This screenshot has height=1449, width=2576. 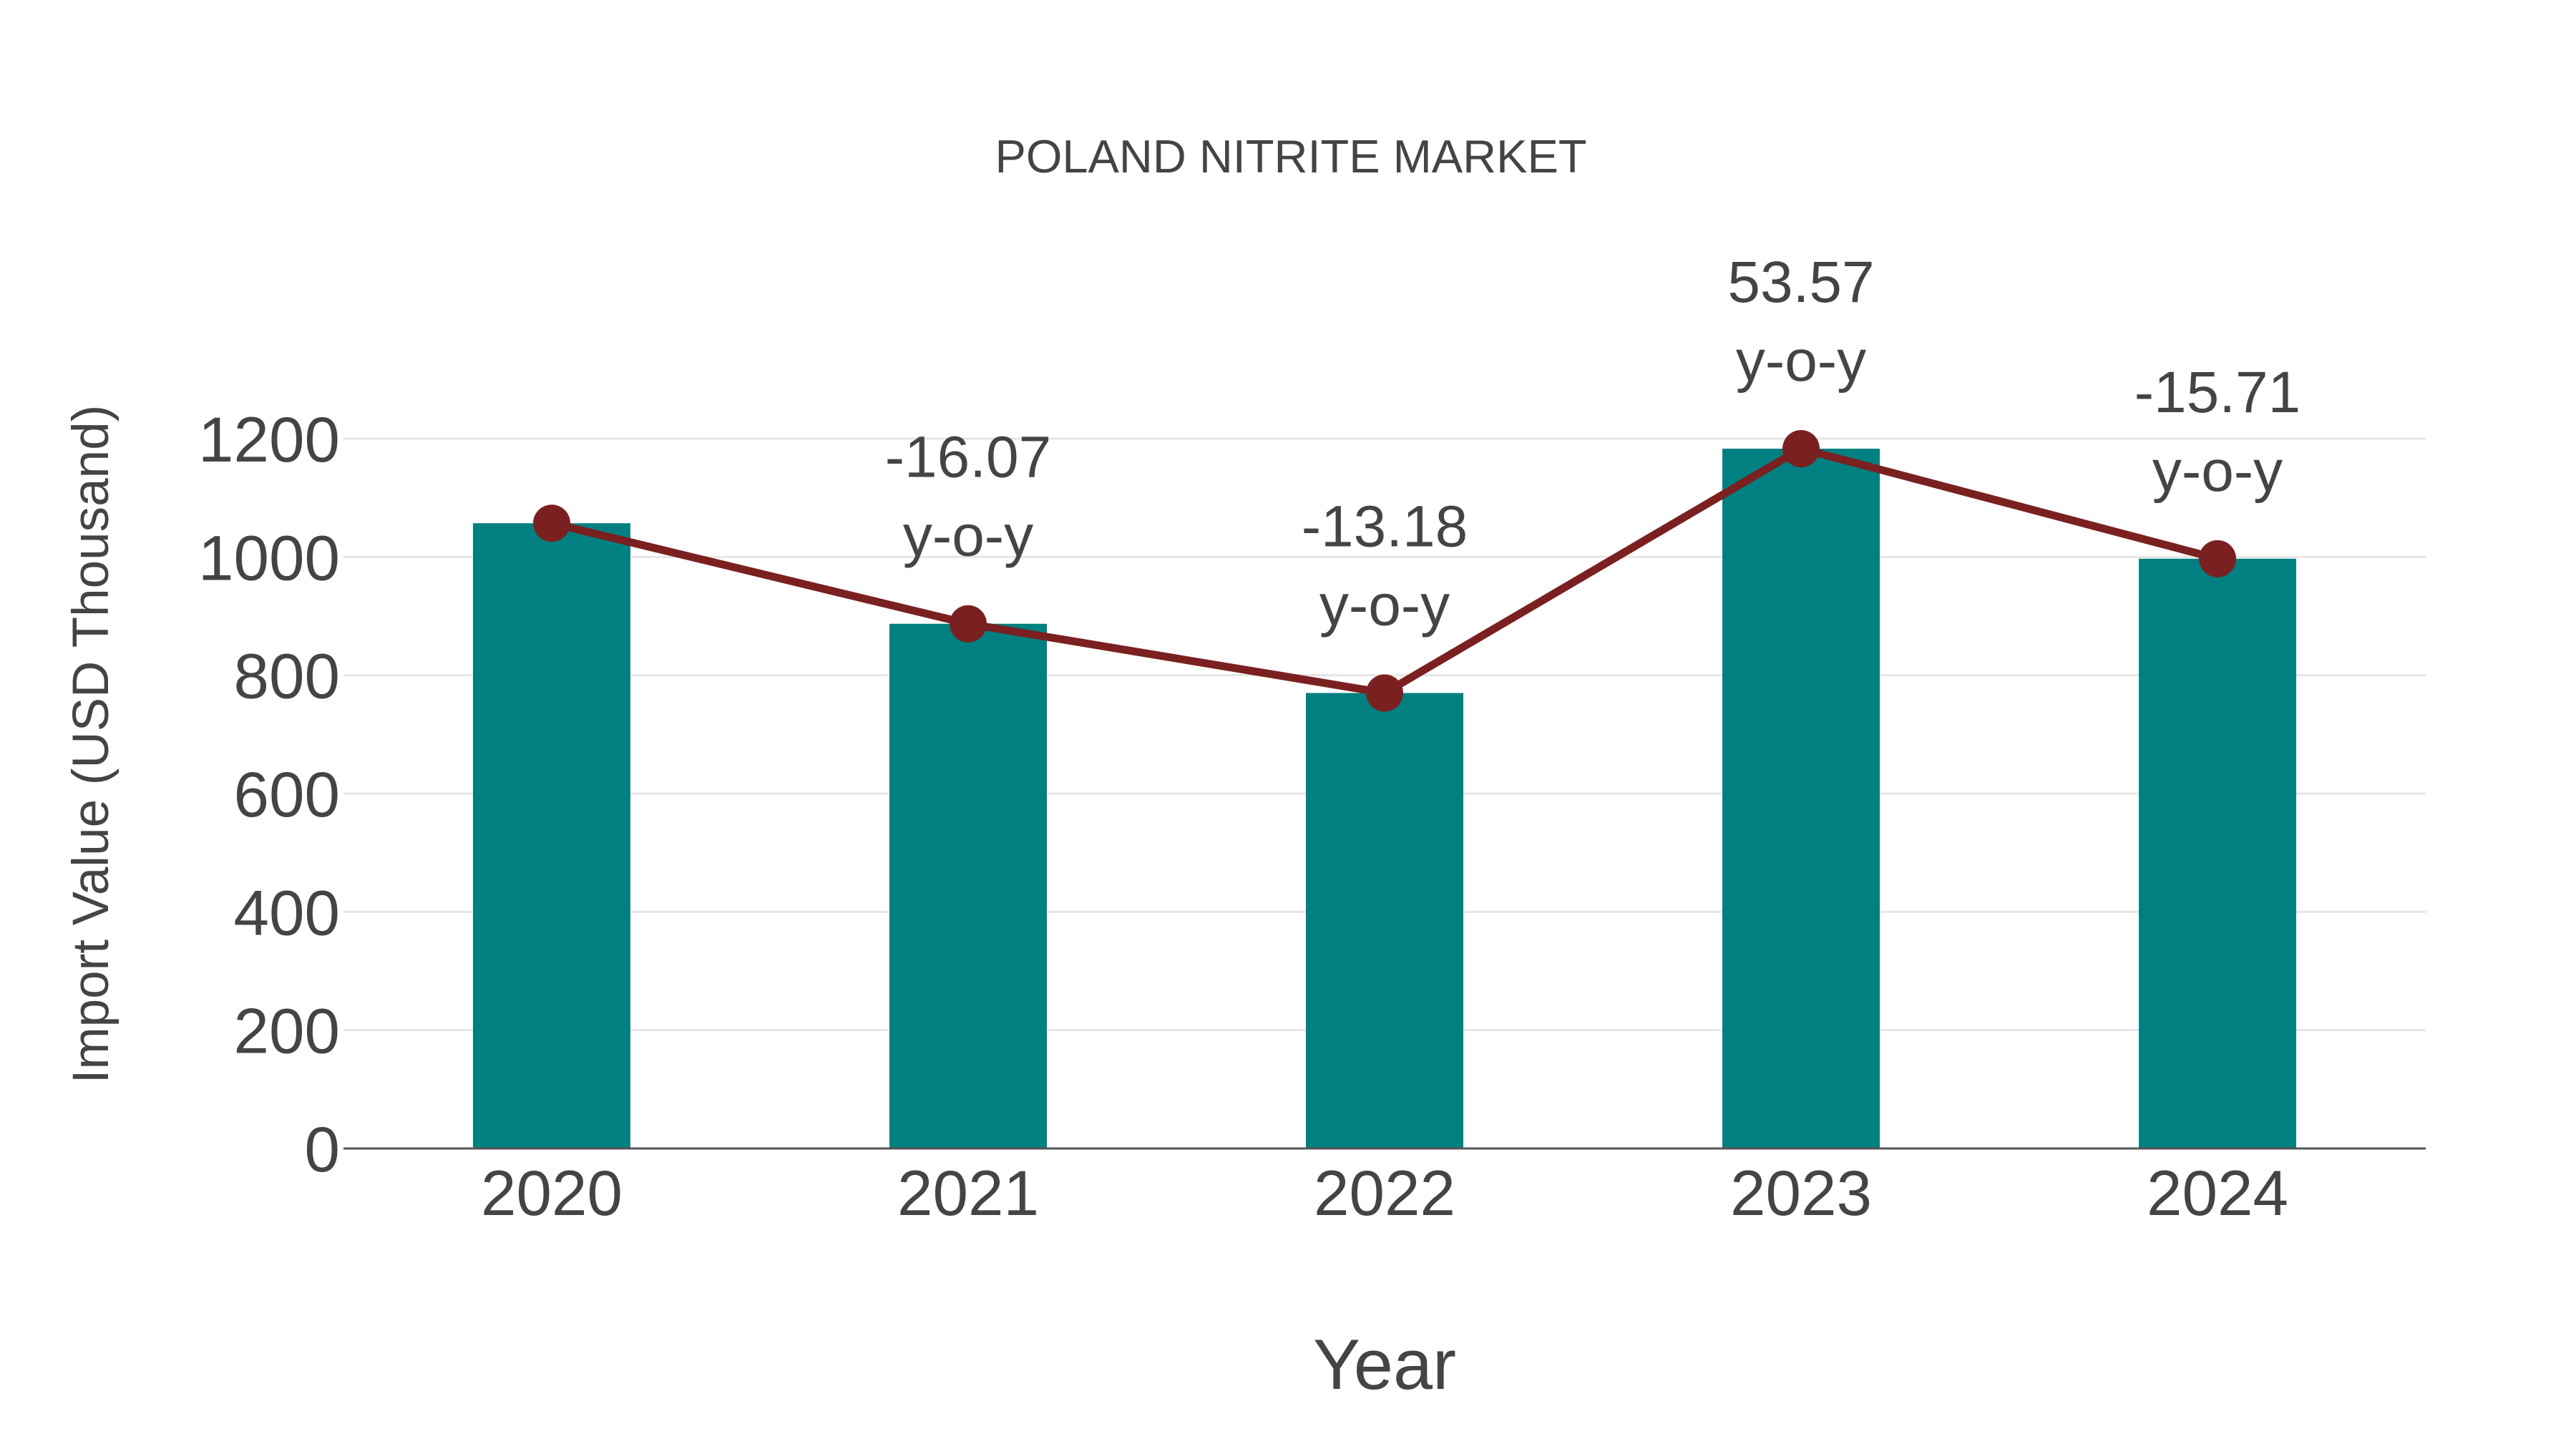 What do you see at coordinates (287, 676) in the screenshot?
I see `y-tick-label: 800` at bounding box center [287, 676].